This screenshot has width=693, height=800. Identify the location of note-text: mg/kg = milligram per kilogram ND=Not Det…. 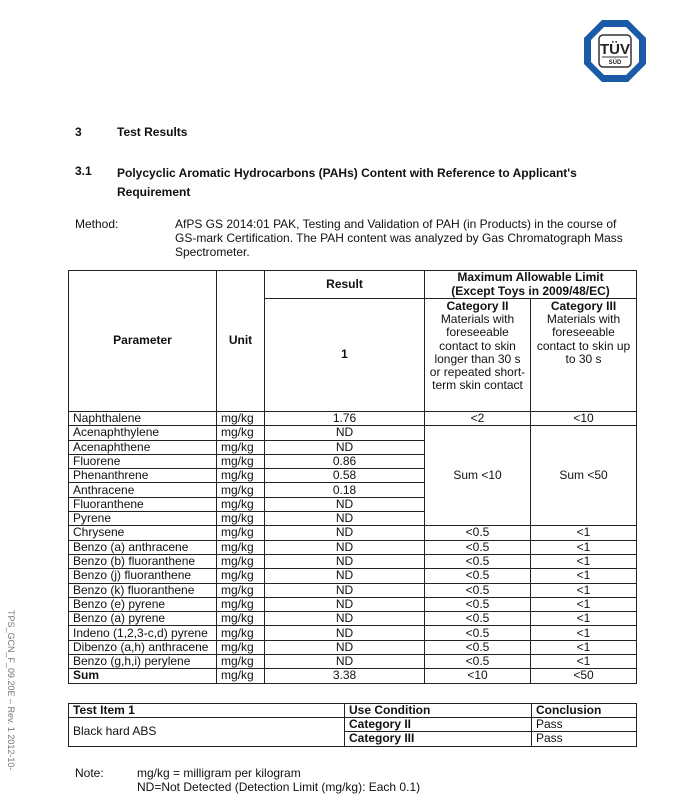
(278, 780).